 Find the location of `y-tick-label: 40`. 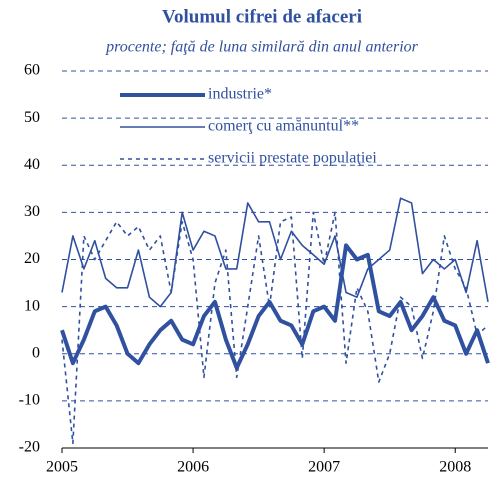

y-tick-label: 40 is located at coordinates (32, 164).